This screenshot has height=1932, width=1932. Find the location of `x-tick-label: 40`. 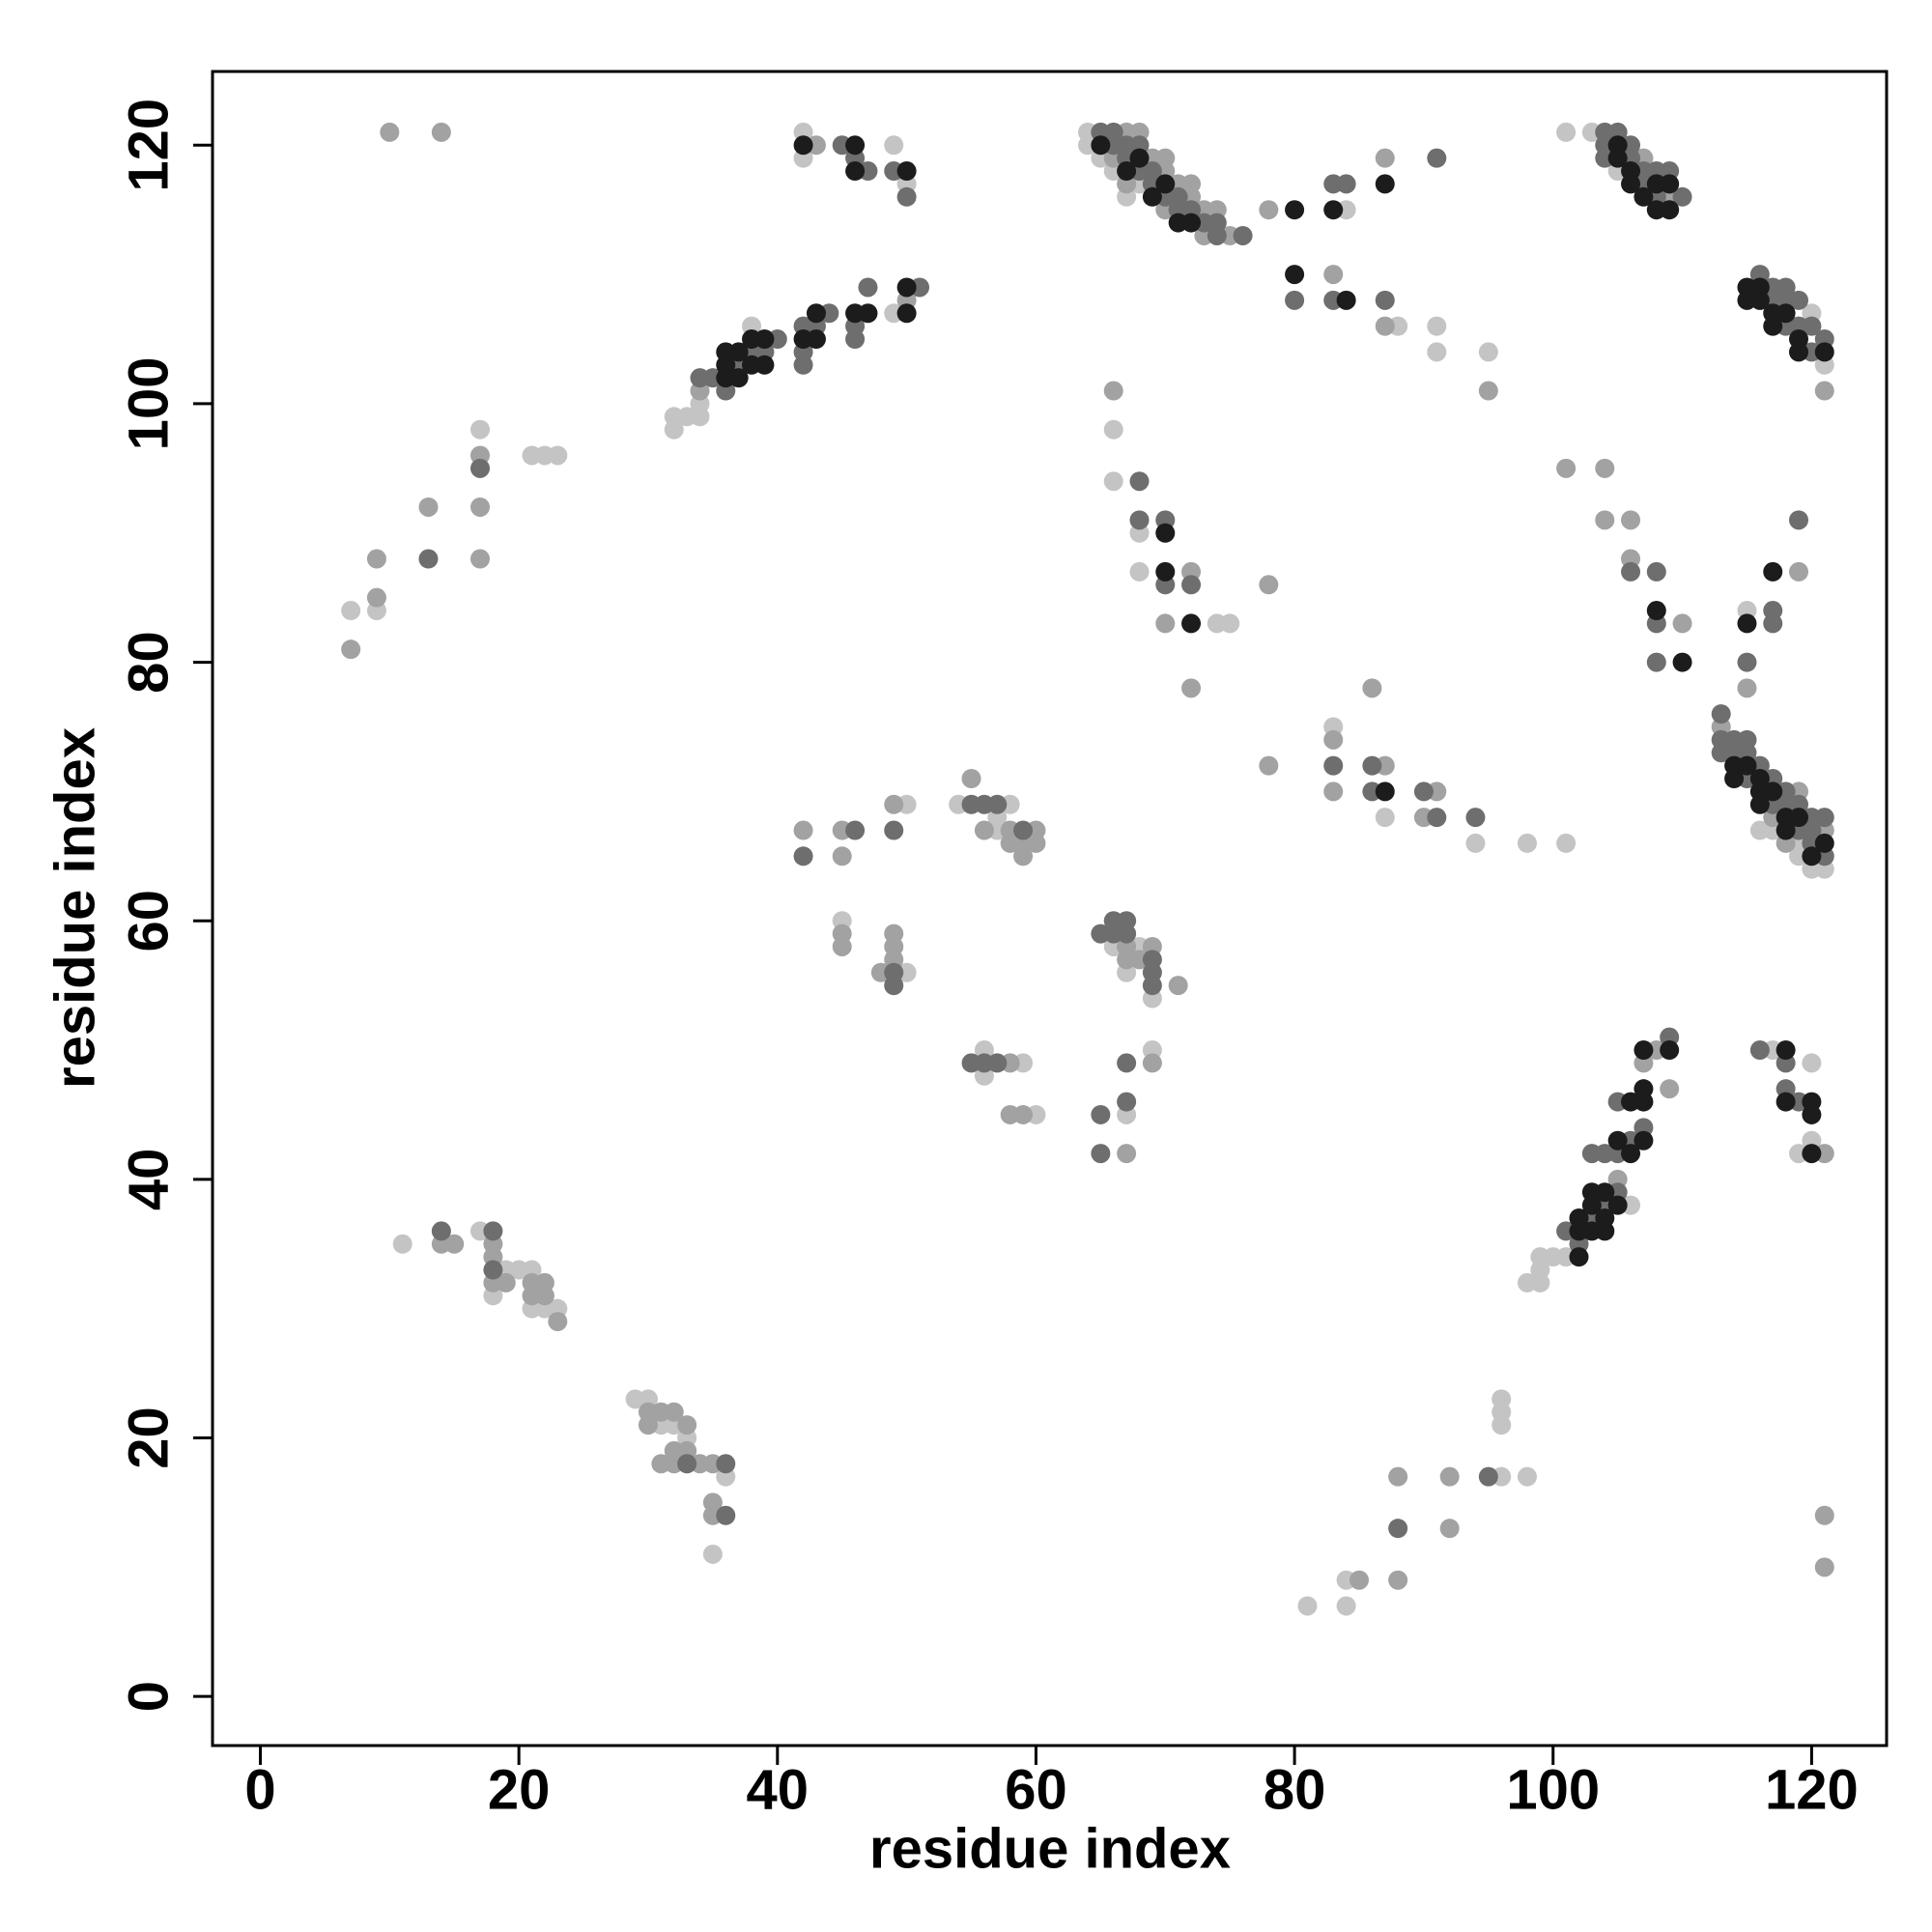

x-tick-label: 40 is located at coordinates (778, 1789).